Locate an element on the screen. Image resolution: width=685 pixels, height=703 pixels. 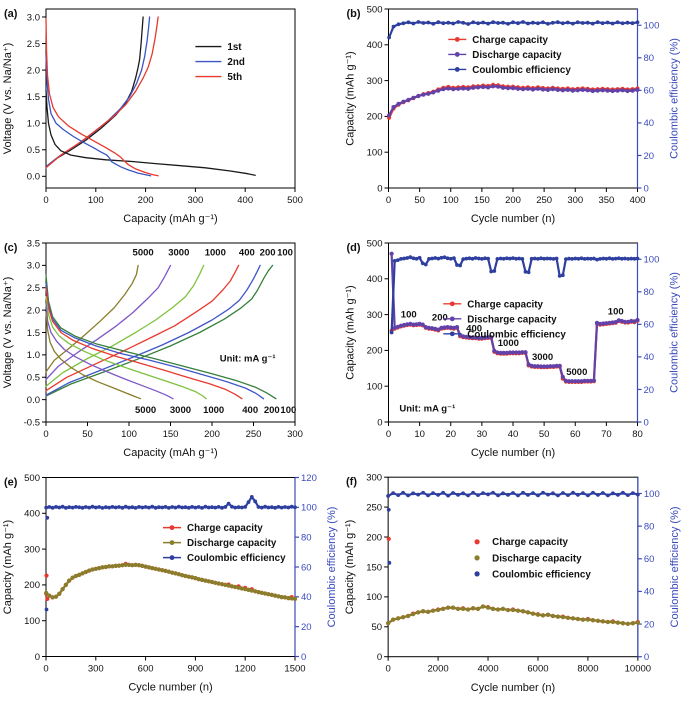
y-tick-label: 2.5 is located at coordinates (33, 44).